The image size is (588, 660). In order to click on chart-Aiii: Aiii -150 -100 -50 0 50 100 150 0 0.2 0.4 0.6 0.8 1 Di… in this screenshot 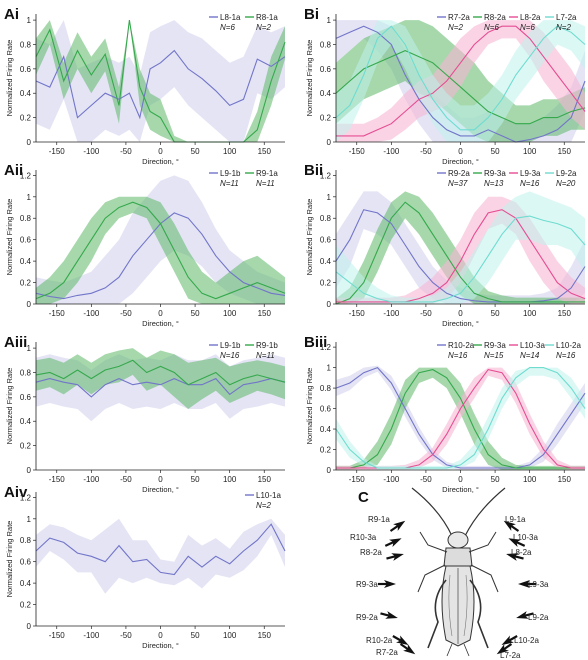, I will do `click(145, 414)`.